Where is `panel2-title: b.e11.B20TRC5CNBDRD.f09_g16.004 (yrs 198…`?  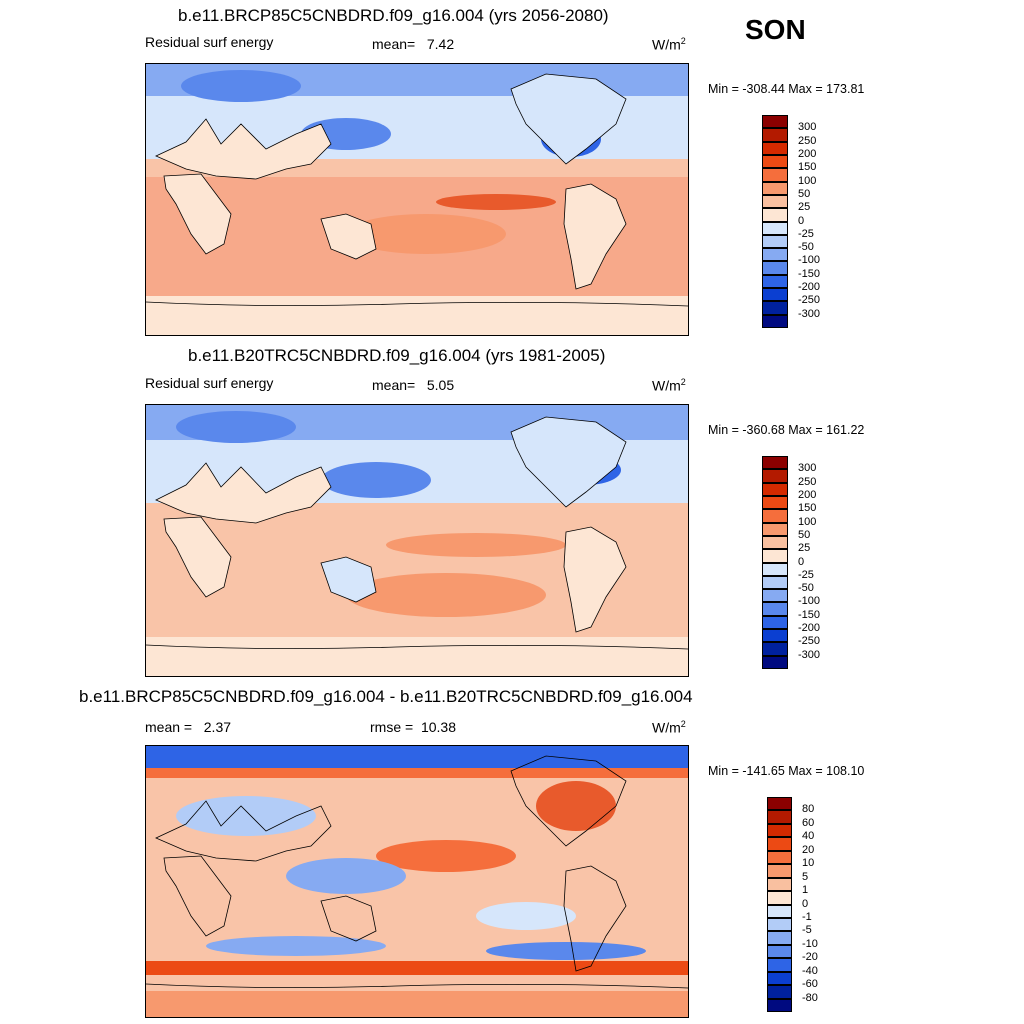 panel2-title: b.e11.B20TRC5CNBDRD.f09_g16.004 (yrs 198… is located at coordinates (397, 355).